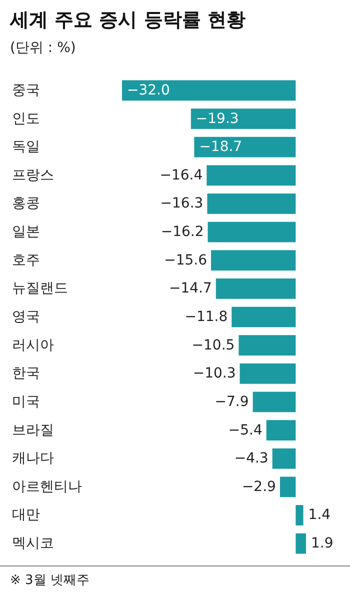 The image size is (350, 596). I want to click on chart-title: 세계 주요 증시 등락률 현황, so click(127, 20).